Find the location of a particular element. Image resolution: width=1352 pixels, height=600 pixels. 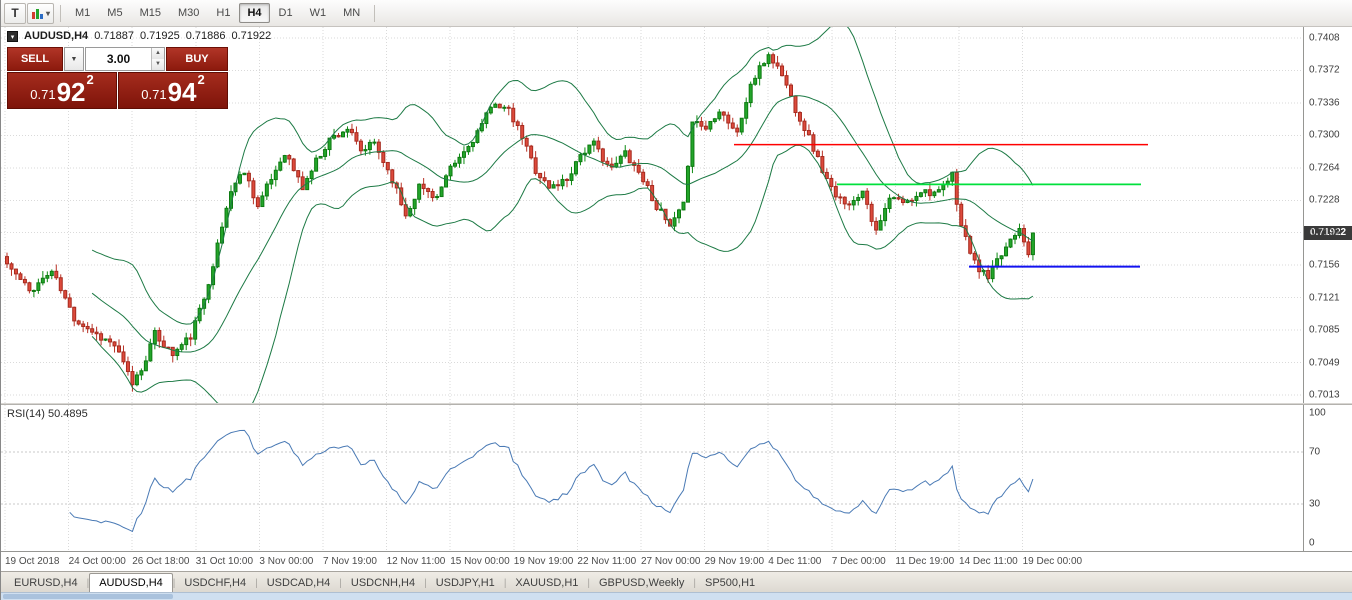

rsi-scale-label: 0 is located at coordinates (1312, 543).